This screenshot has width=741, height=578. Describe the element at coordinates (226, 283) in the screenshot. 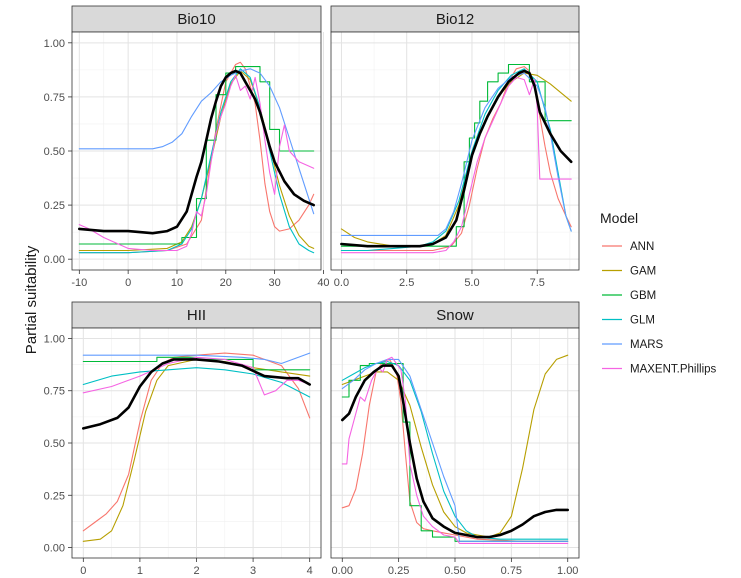

I see `x-tick-label-bio10-3: 20` at that location.